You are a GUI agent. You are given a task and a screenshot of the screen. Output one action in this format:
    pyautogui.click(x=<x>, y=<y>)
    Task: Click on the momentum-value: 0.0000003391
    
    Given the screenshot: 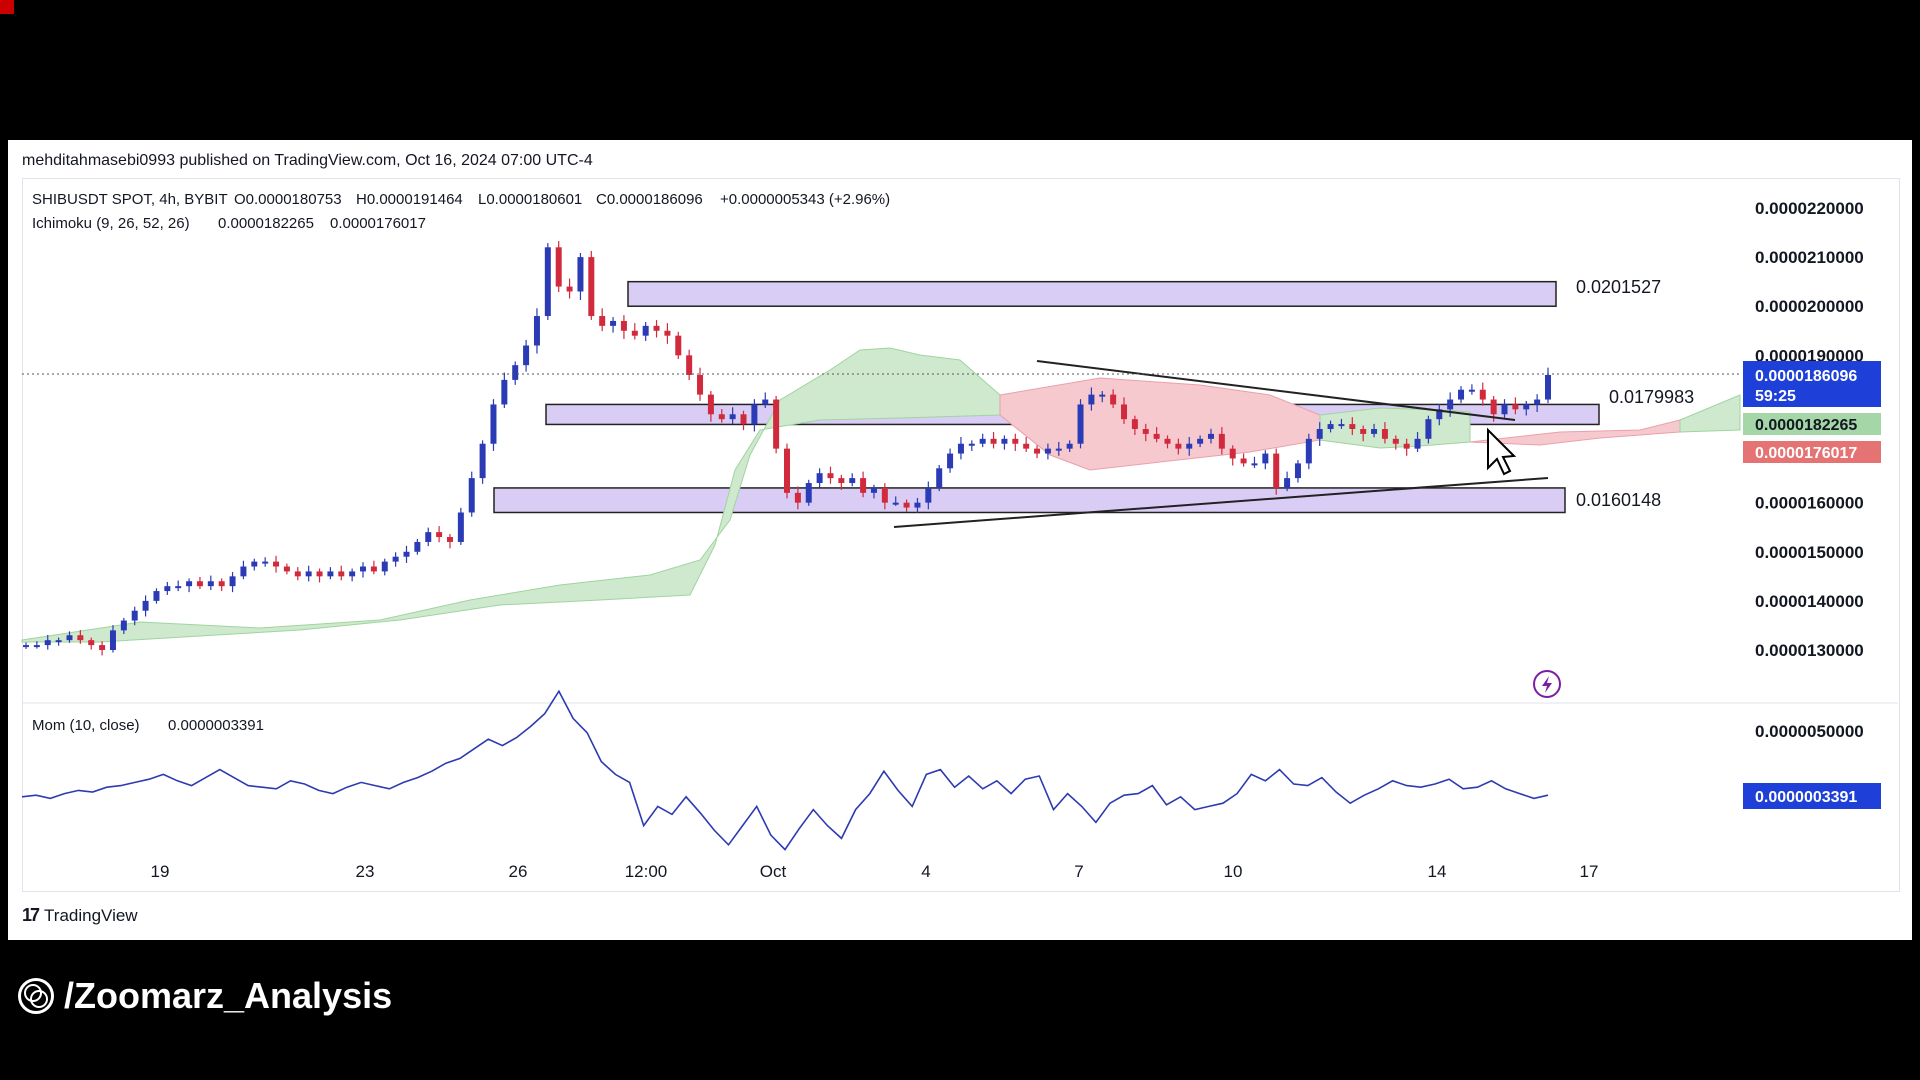 What is the action you would take?
    pyautogui.click(x=216, y=725)
    